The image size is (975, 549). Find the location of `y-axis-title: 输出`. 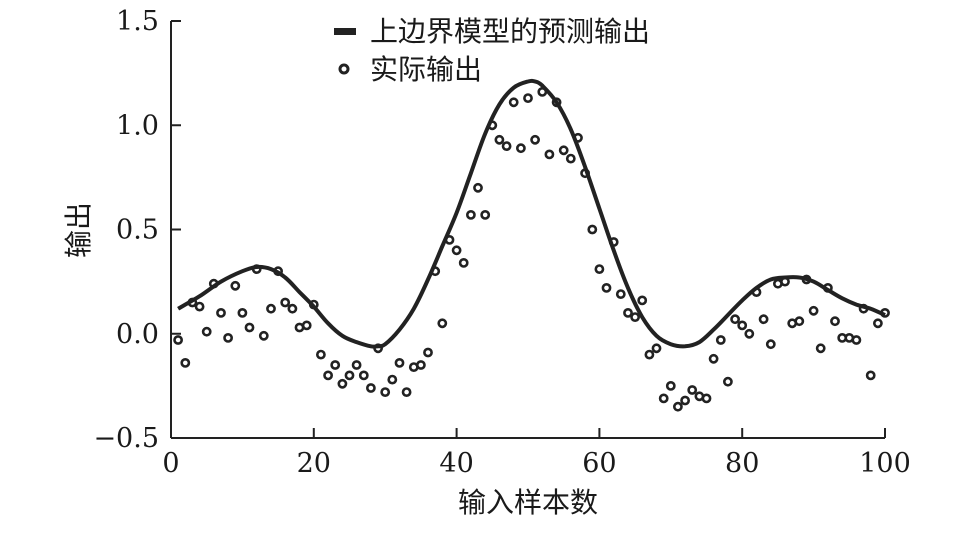

y-axis-title: 输出 is located at coordinates (78, 230).